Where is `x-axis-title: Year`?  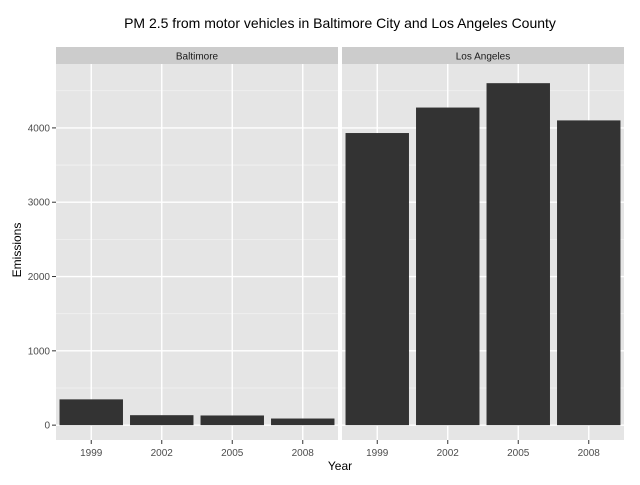
x-axis-title: Year is located at coordinates (340, 466).